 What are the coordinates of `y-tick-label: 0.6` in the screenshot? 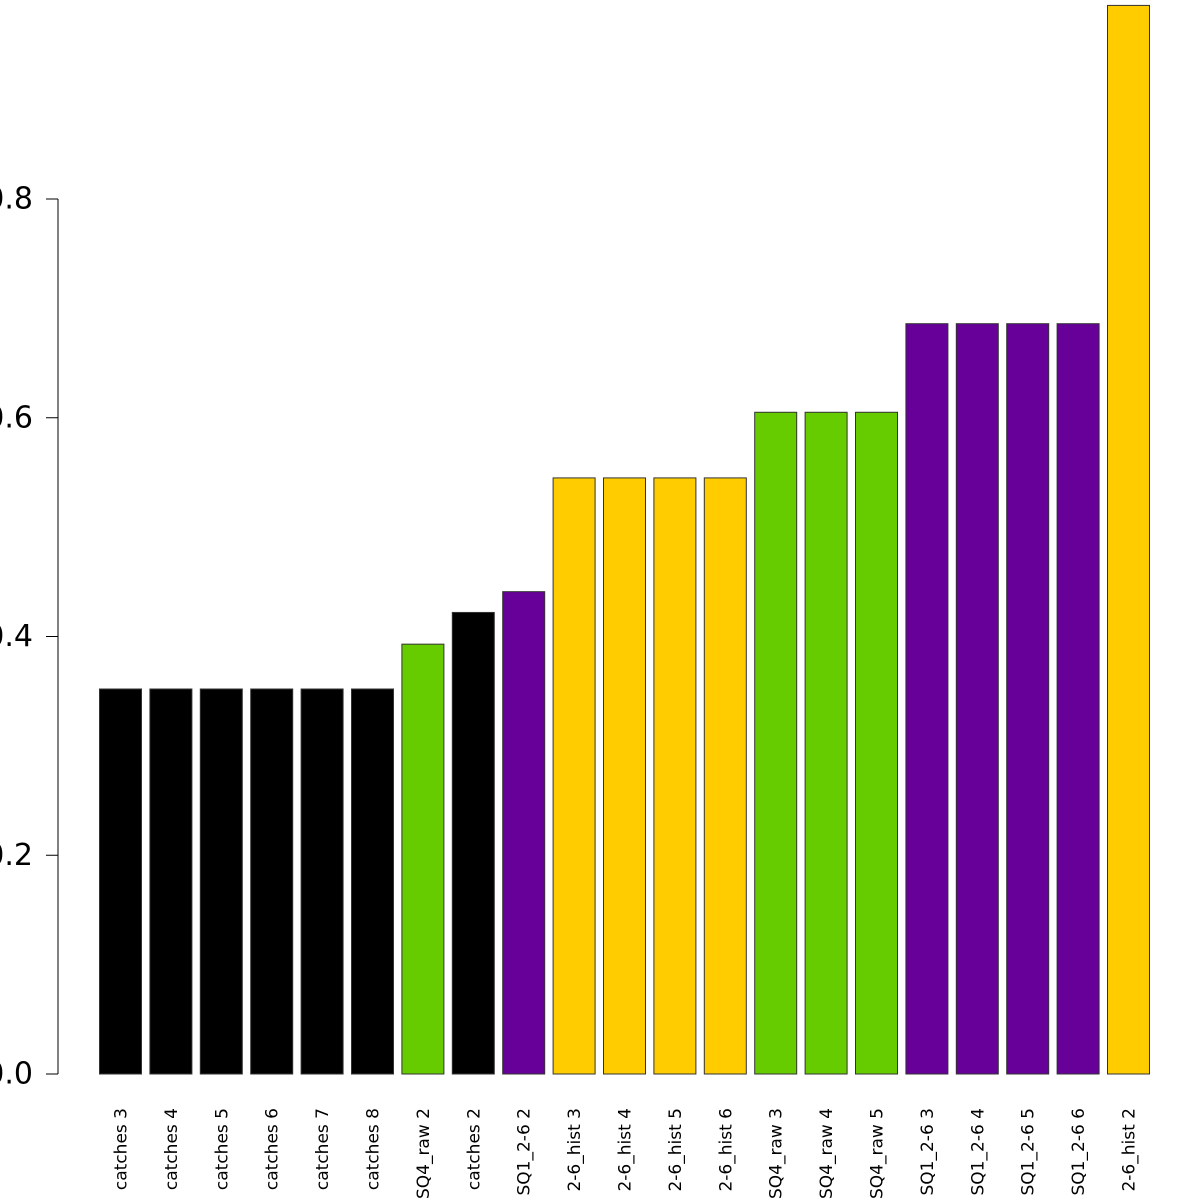 It's located at (16, 417).